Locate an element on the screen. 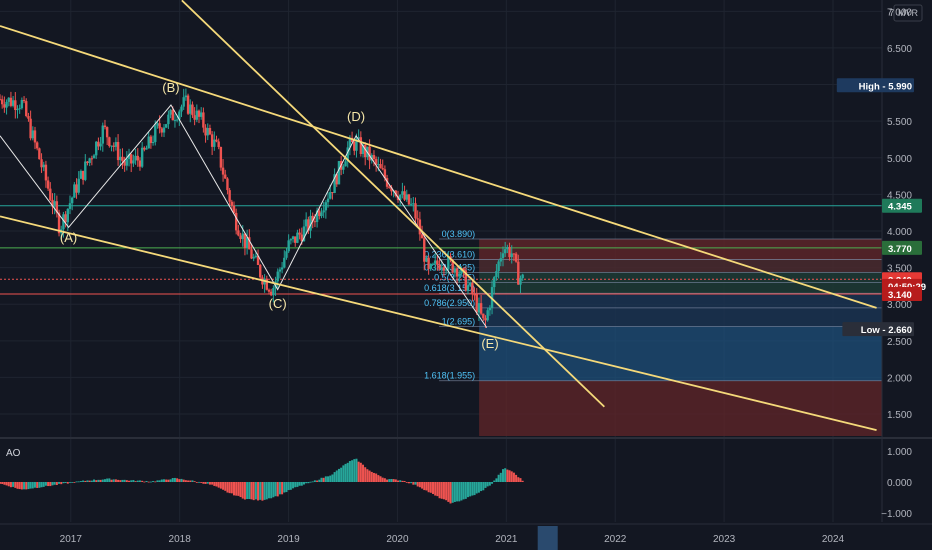 Image resolution: width=932 pixels, height=550 pixels. time-axis-tick: 2019 is located at coordinates (288, 539).